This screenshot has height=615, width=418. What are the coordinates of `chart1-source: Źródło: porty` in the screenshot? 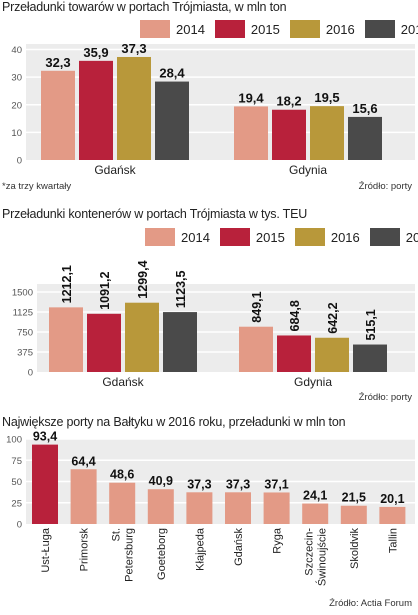 It's located at (385, 186).